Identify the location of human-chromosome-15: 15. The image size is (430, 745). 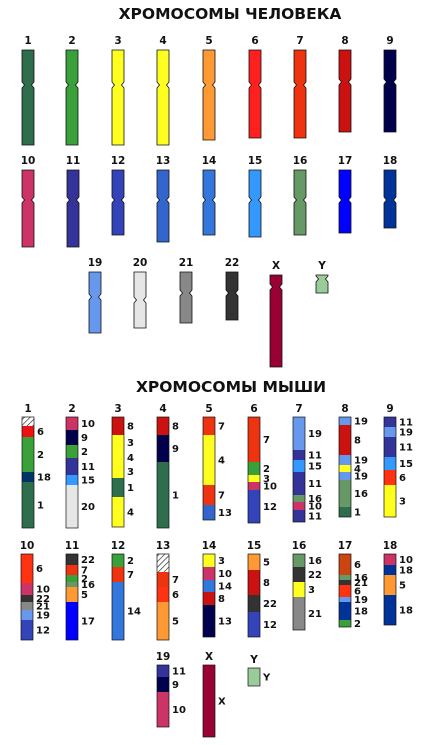
(255, 196).